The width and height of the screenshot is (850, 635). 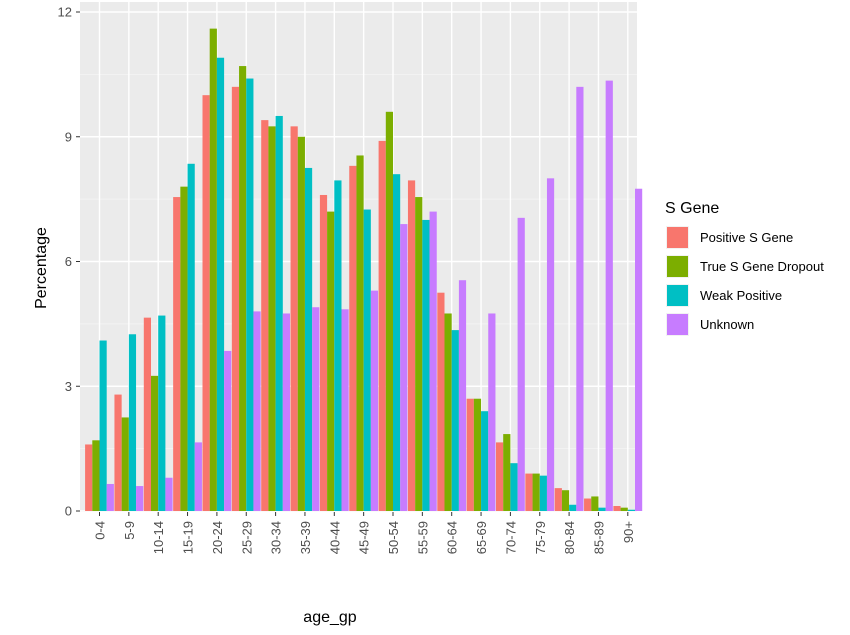 I want to click on x-tick-label: 60-64, so click(x=452, y=537).